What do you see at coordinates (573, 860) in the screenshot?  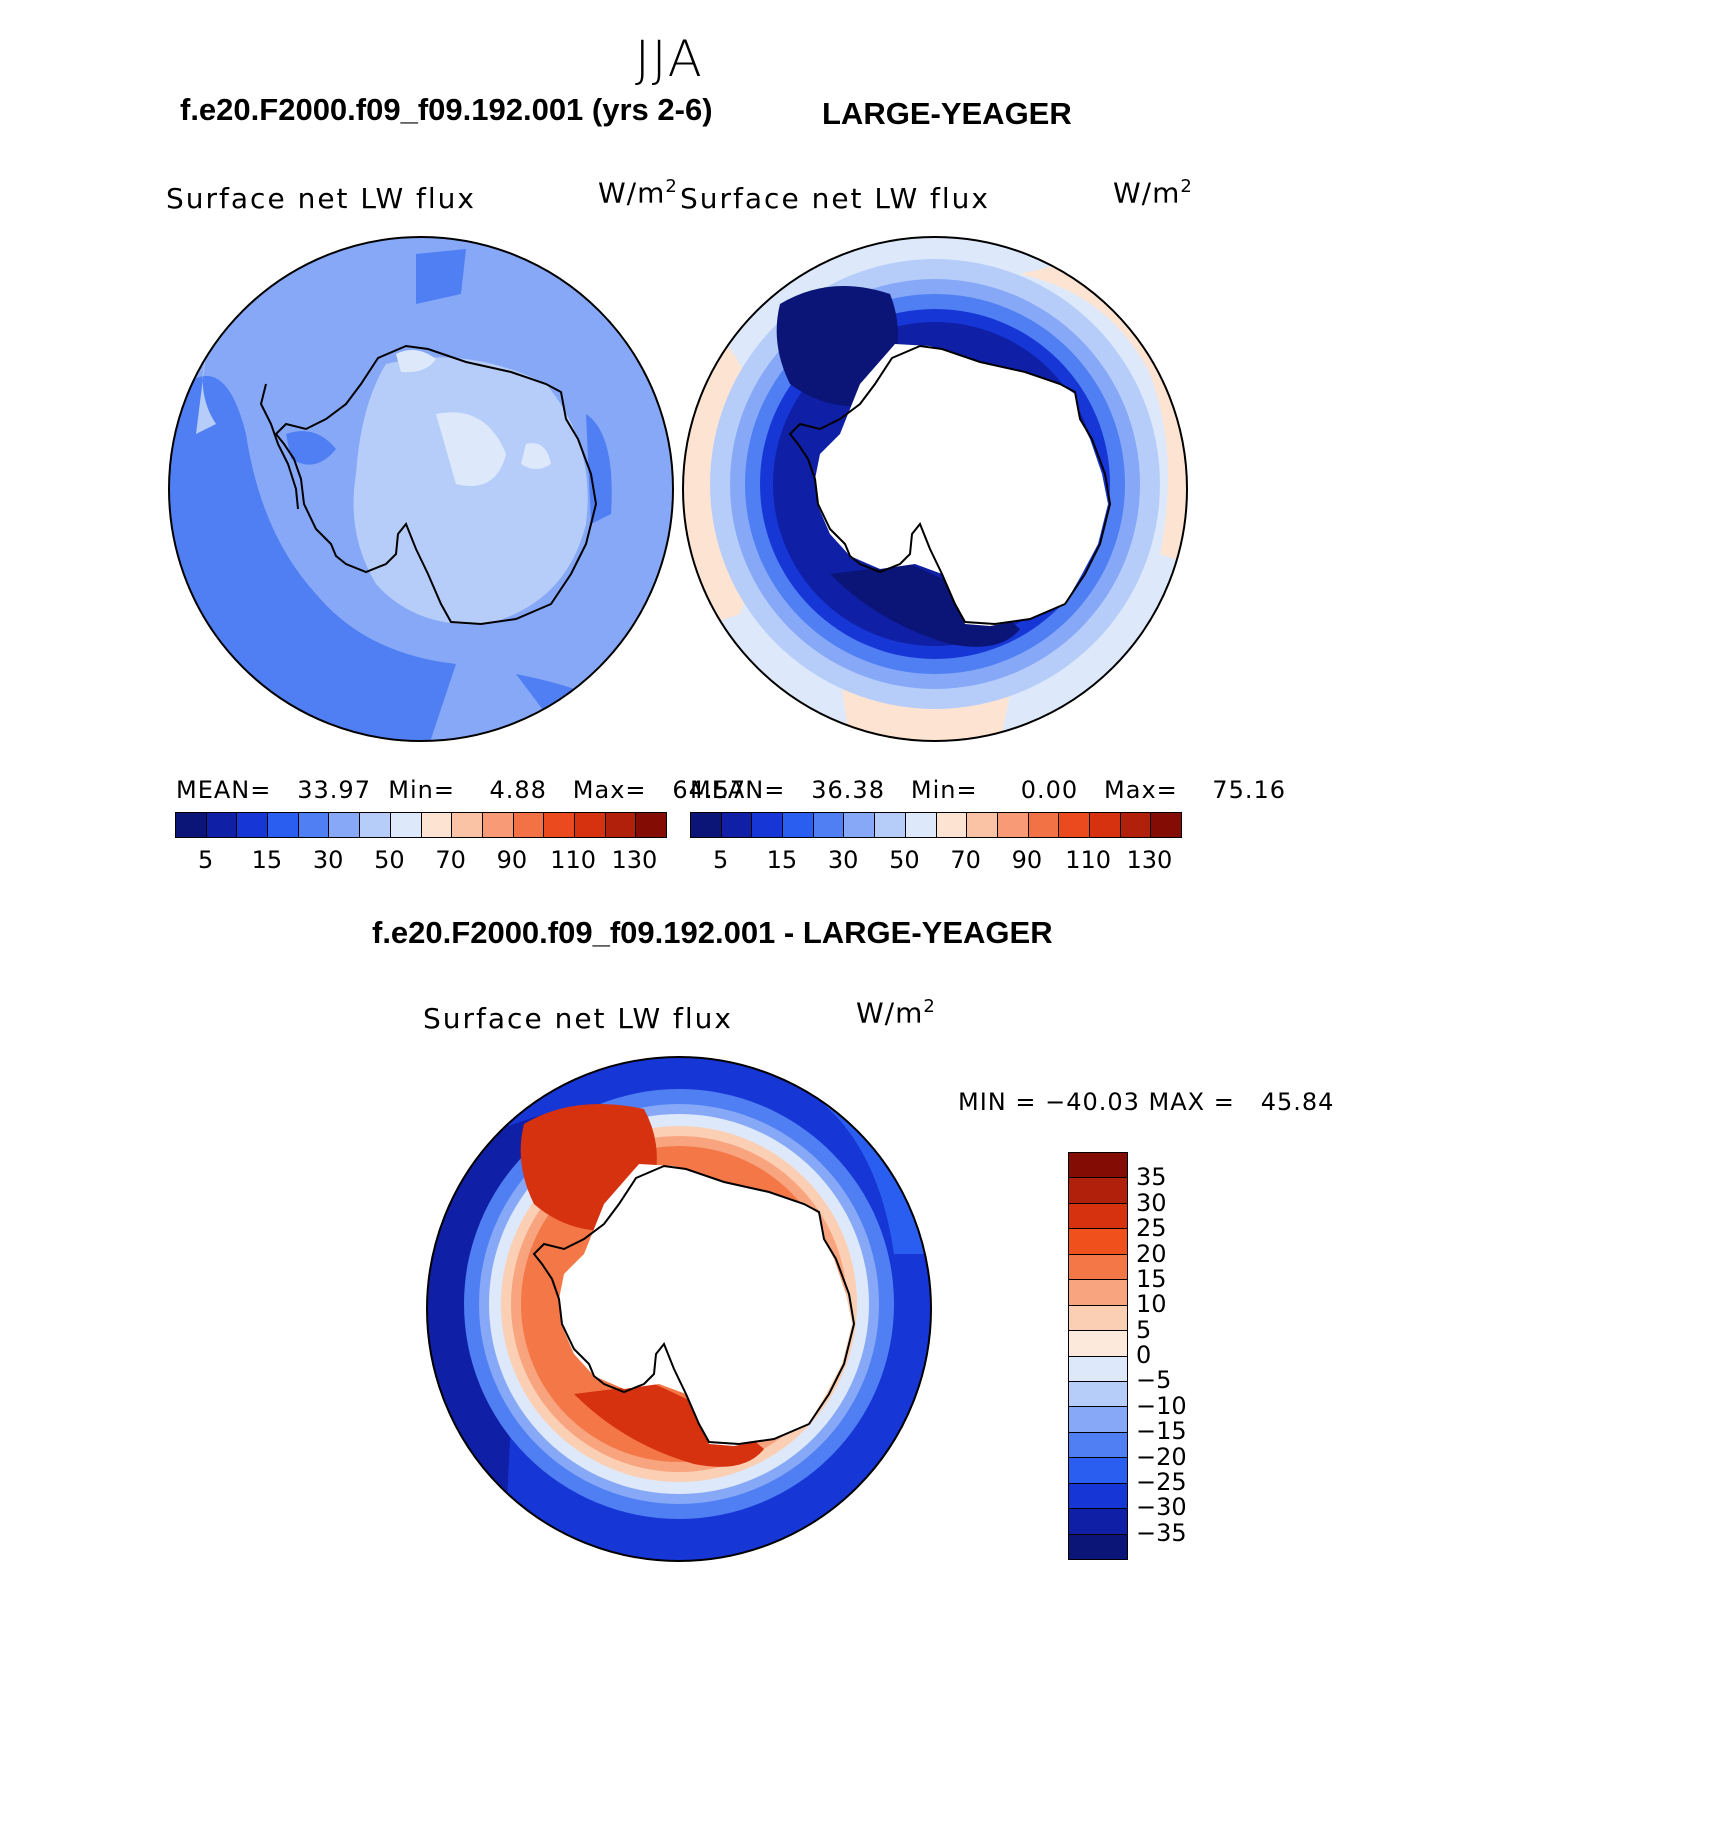 I see `left-colorbar-tick-label: 110` at bounding box center [573, 860].